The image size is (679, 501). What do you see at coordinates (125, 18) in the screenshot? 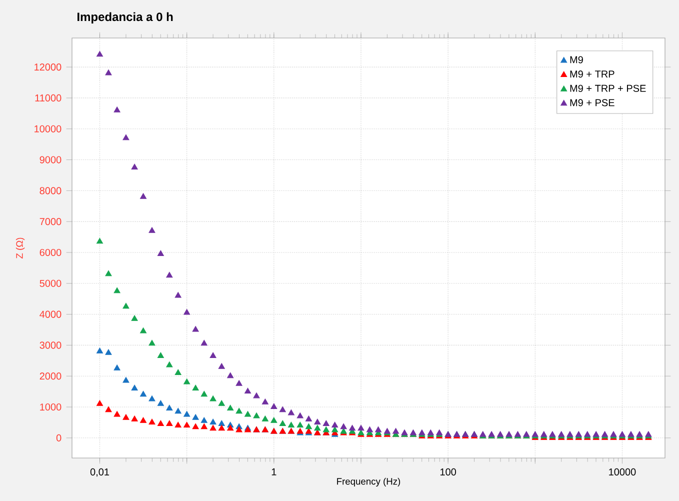
I see `chart-title: Impedancia a 0 h` at bounding box center [125, 18].